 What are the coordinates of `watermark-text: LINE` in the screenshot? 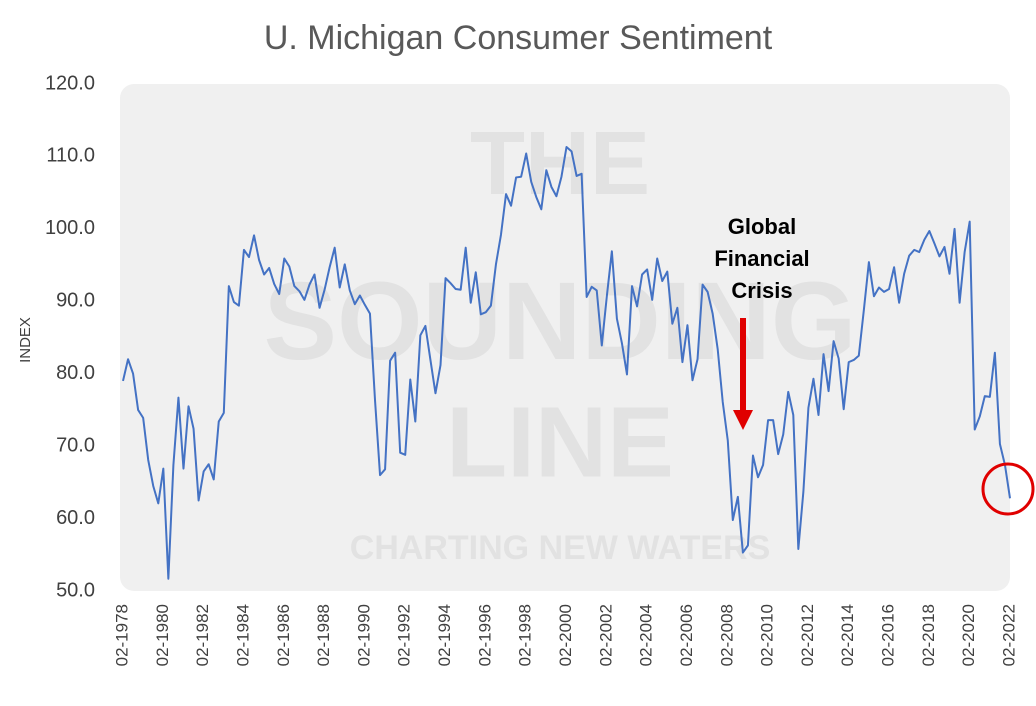 It's located at (560, 442).